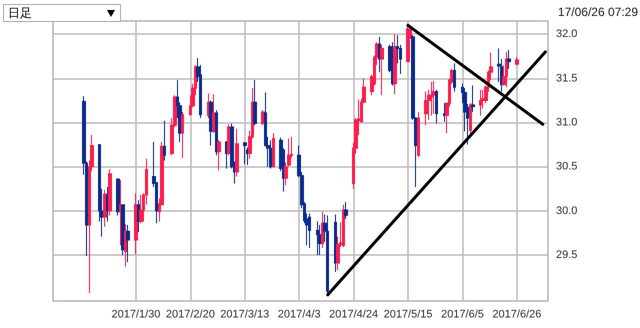 This screenshot has height=328, width=640. Describe the element at coordinates (190, 314) in the screenshot. I see `x-tick-label: 2017/2/20` at that location.